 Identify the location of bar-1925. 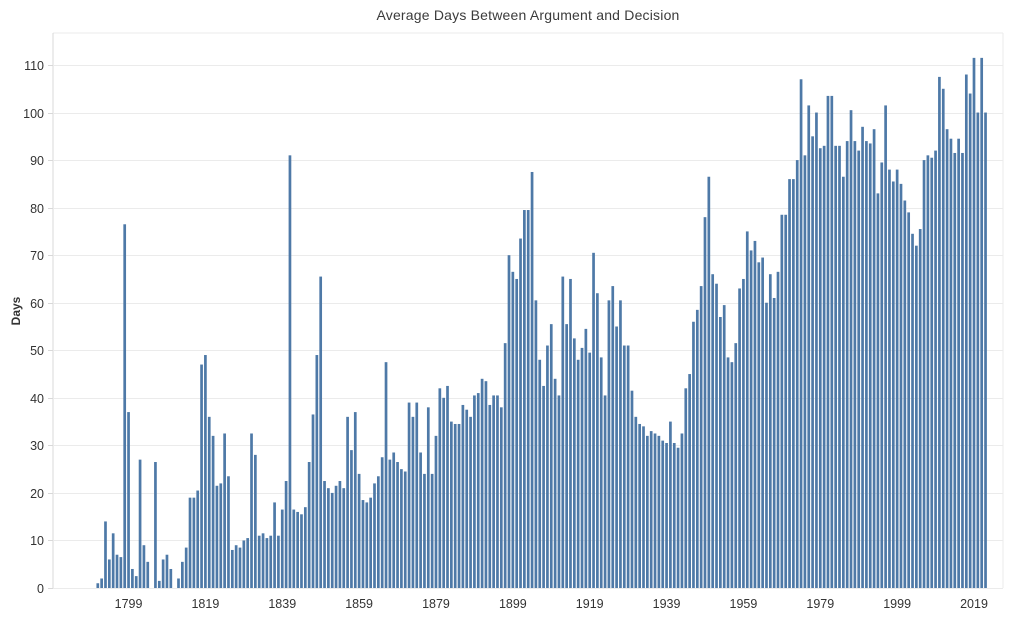
(613, 437).